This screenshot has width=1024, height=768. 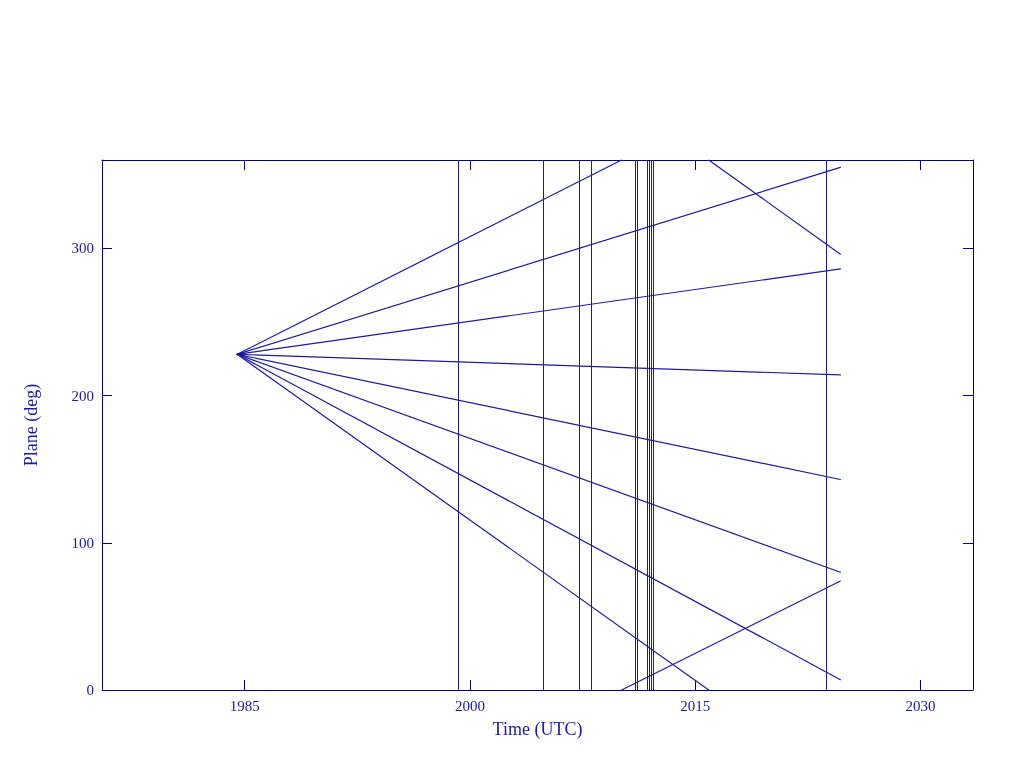 What do you see at coordinates (244, 705) in the screenshot?
I see `x-tick-label: 1985` at bounding box center [244, 705].